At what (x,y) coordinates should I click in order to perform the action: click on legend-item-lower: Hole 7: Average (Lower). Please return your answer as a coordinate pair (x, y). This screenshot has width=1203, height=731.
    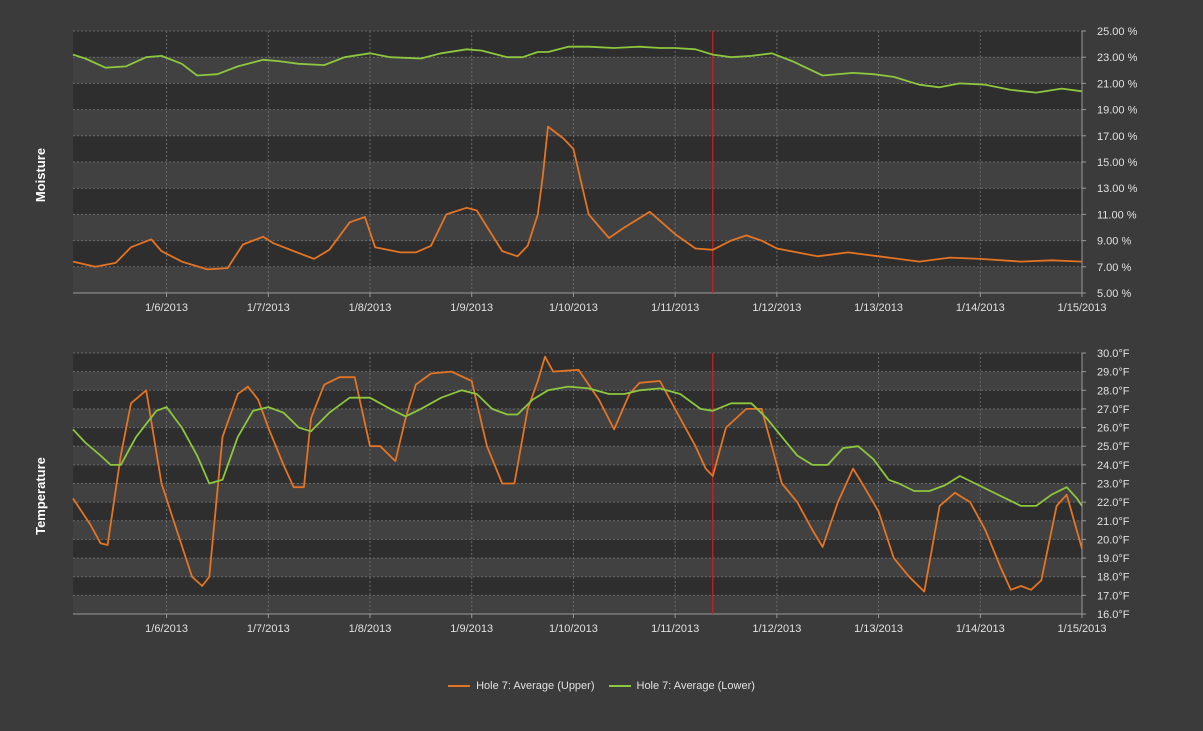
    Looking at the image, I should click on (681, 686).